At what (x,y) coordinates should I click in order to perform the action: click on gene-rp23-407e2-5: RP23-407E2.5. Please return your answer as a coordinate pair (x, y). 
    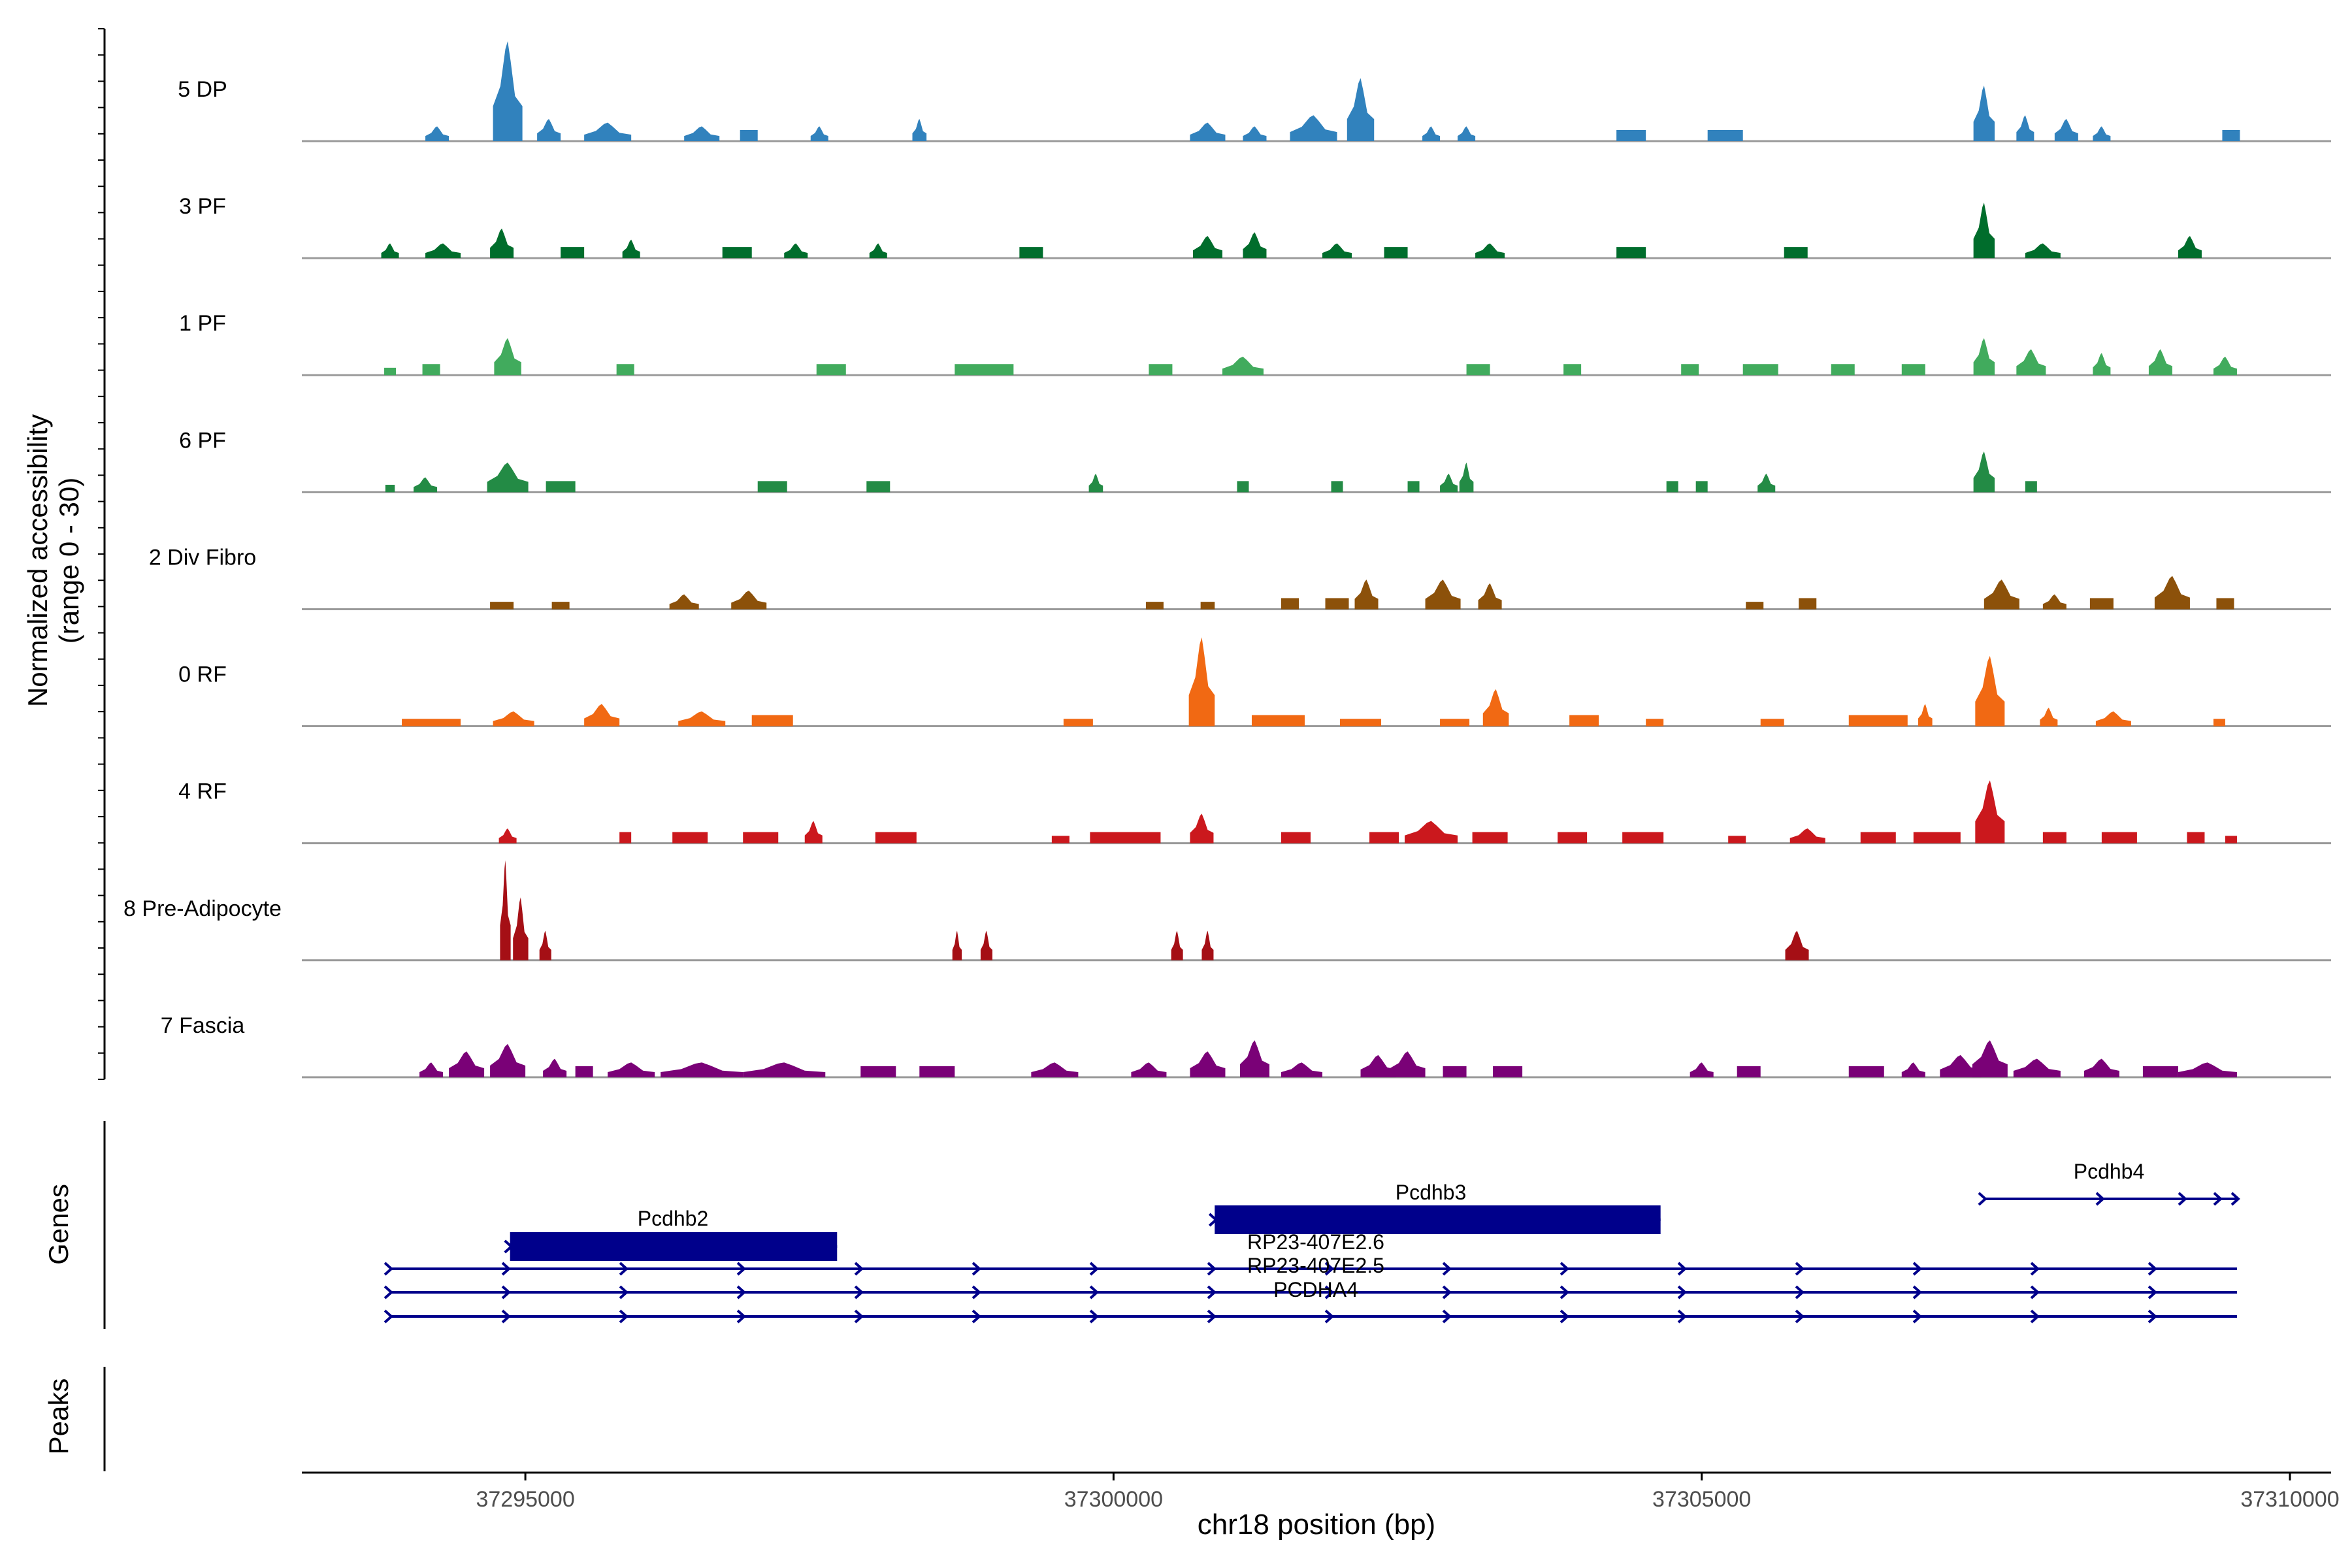
    Looking at the image, I should click on (1310, 1276).